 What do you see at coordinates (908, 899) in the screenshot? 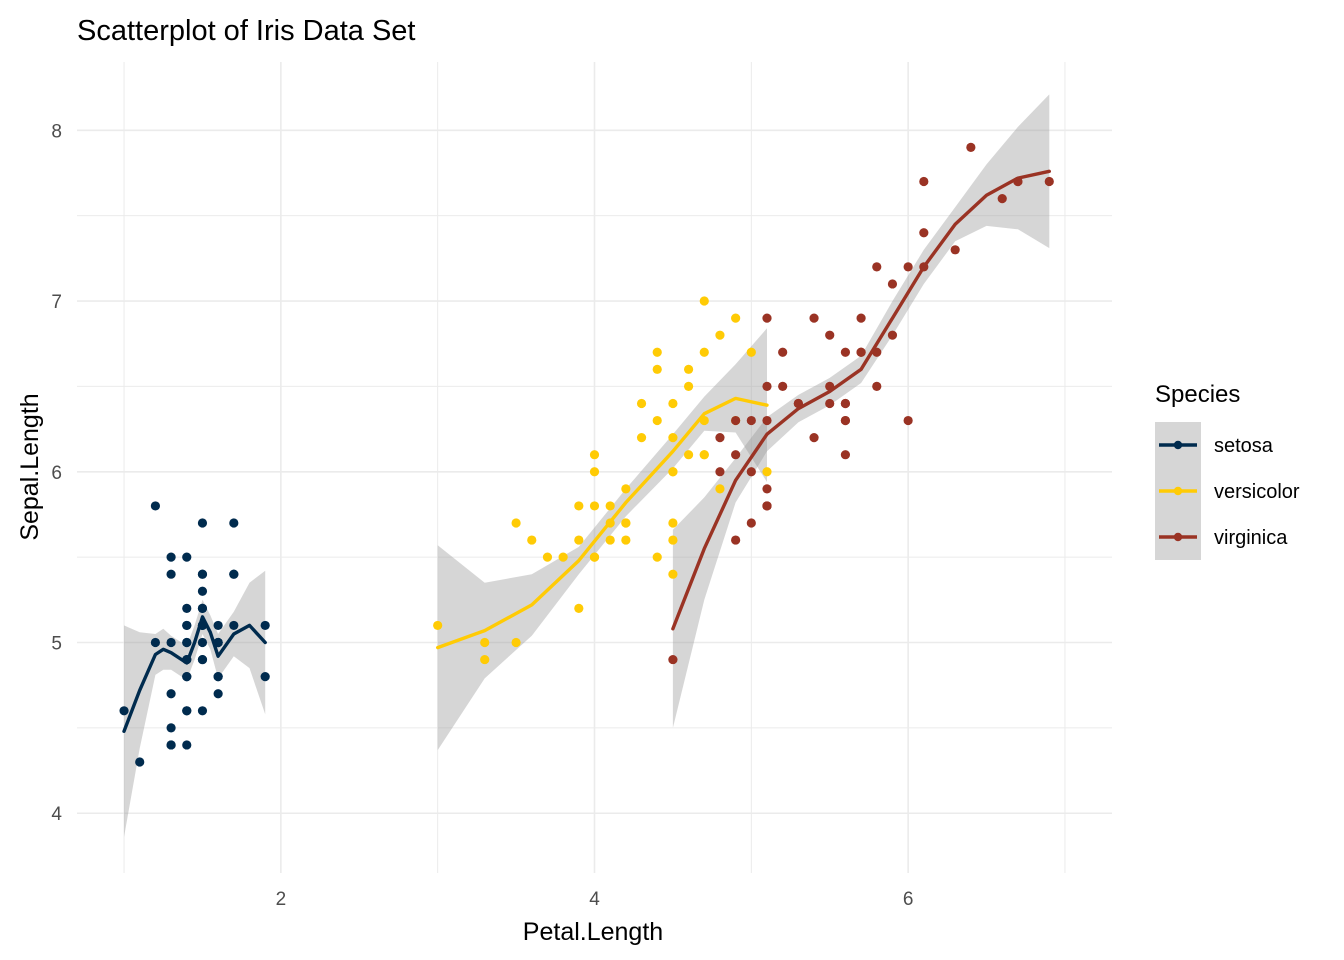
I see `x-tick-label: 6` at bounding box center [908, 899].